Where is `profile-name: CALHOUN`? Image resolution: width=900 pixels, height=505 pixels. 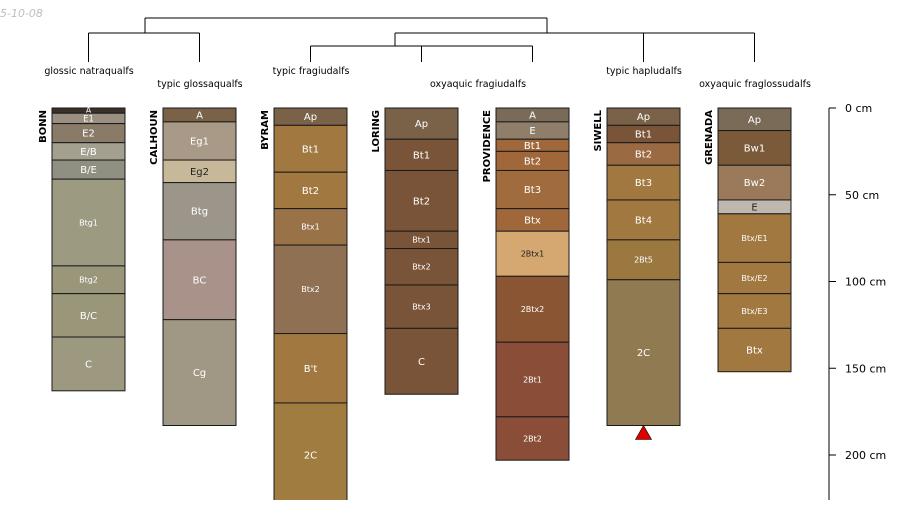
profile-name: CALHOUN is located at coordinates (154, 137).